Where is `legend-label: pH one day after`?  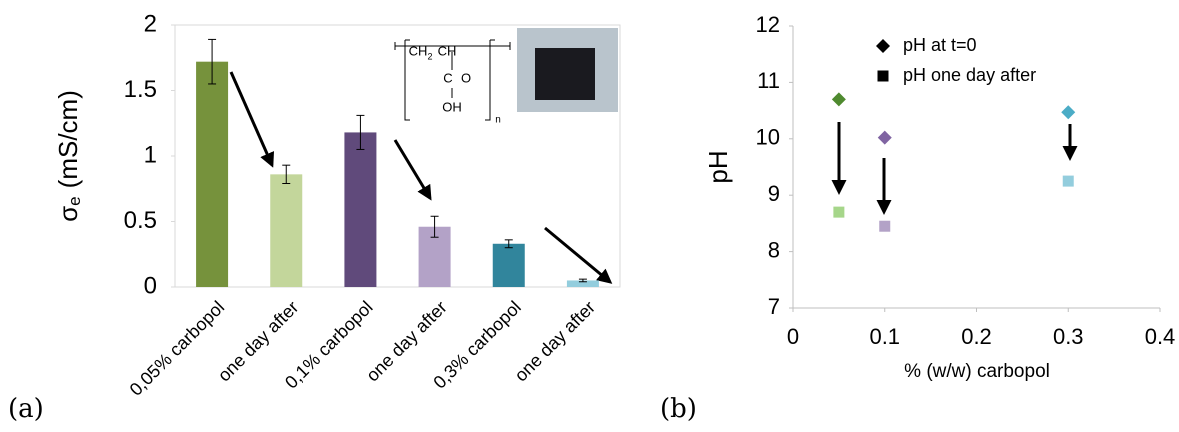 legend-label: pH one day after is located at coordinates (969, 75).